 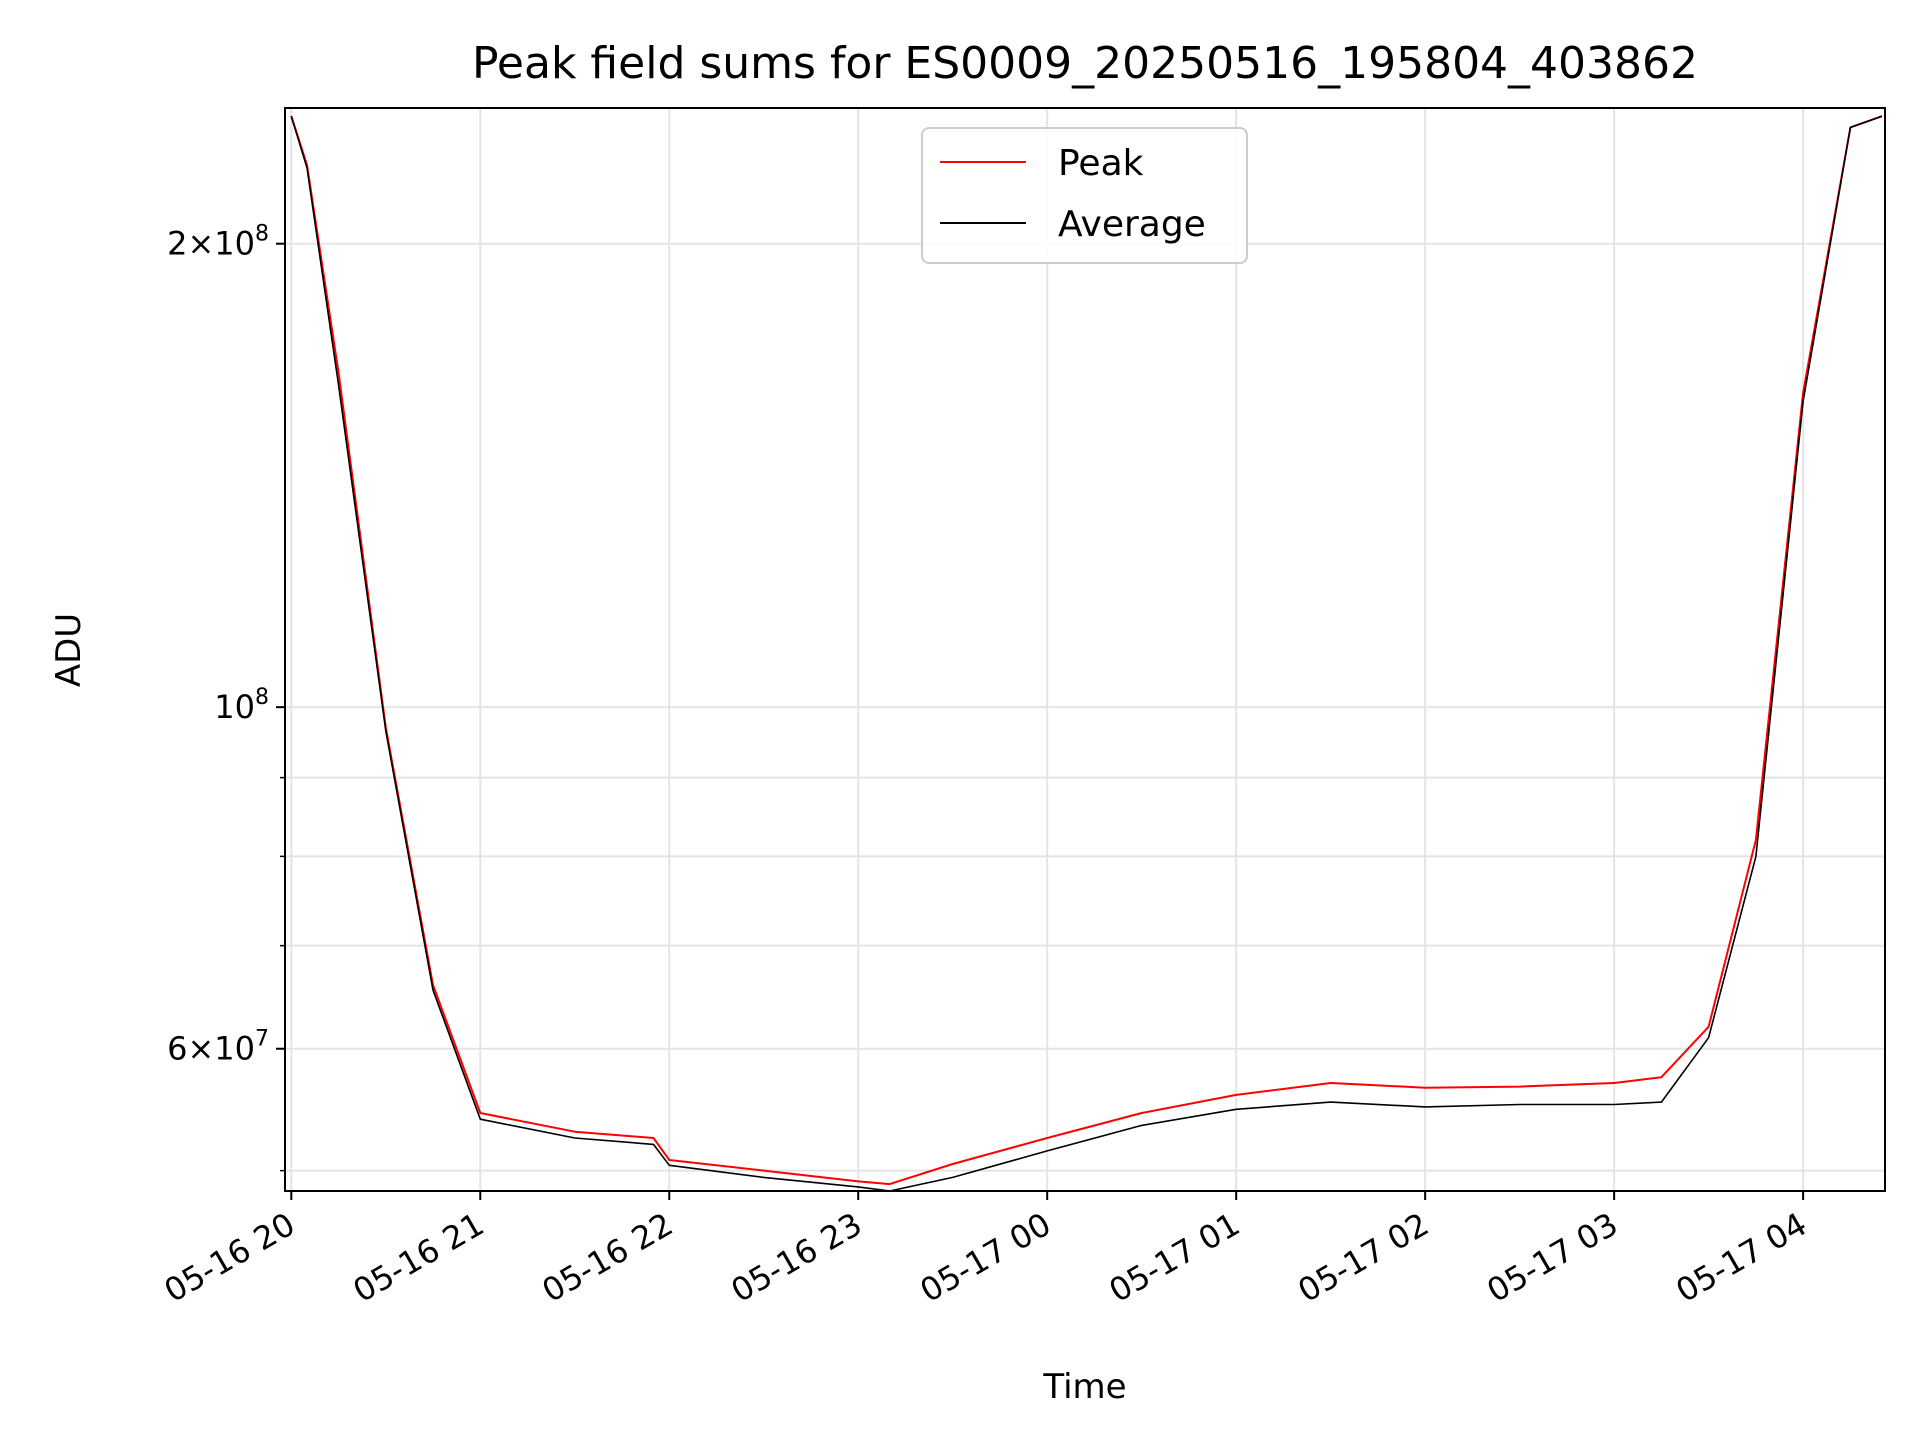 What do you see at coordinates (218, 242) in the screenshot?
I see `y-tick-label: 2×108` at bounding box center [218, 242].